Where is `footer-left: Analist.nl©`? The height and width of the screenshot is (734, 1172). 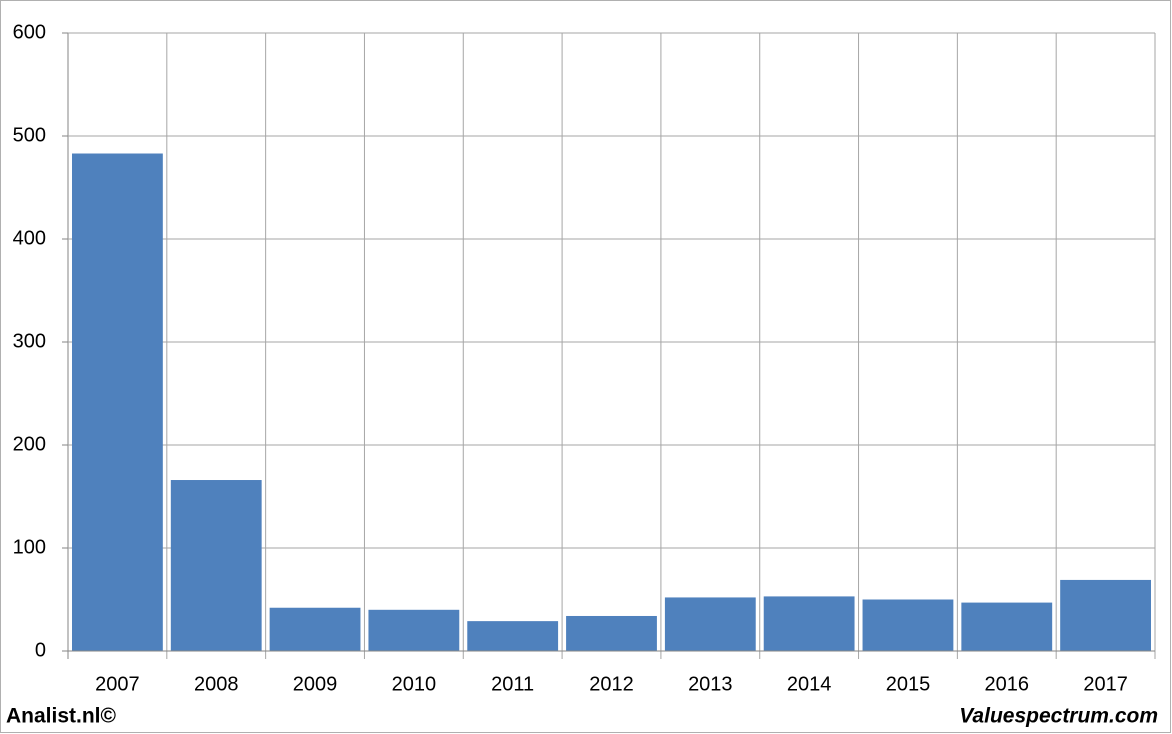 footer-left: Analist.nl© is located at coordinates (61, 716).